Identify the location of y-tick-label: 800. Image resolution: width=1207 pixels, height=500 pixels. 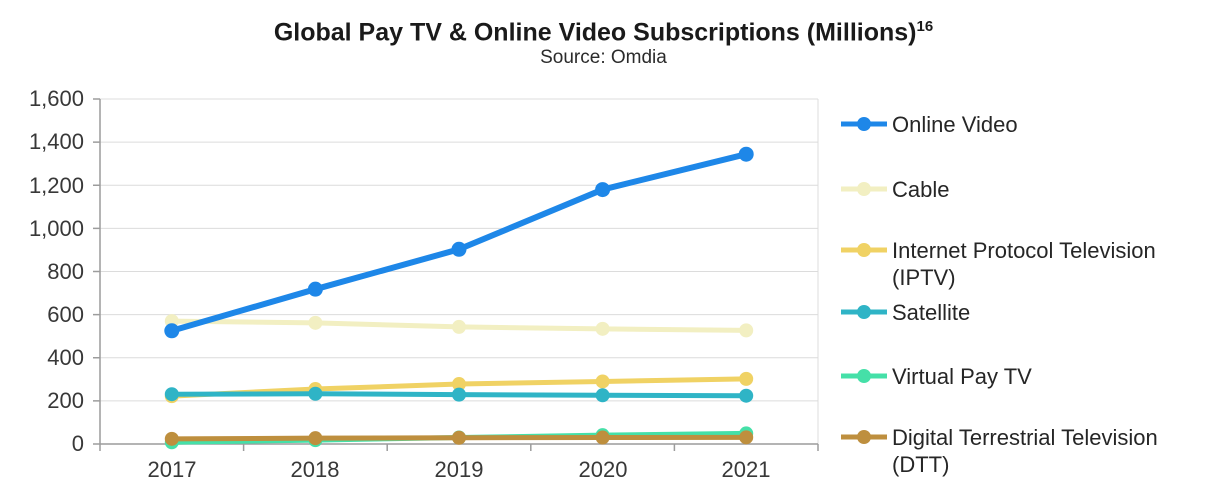
(65, 271).